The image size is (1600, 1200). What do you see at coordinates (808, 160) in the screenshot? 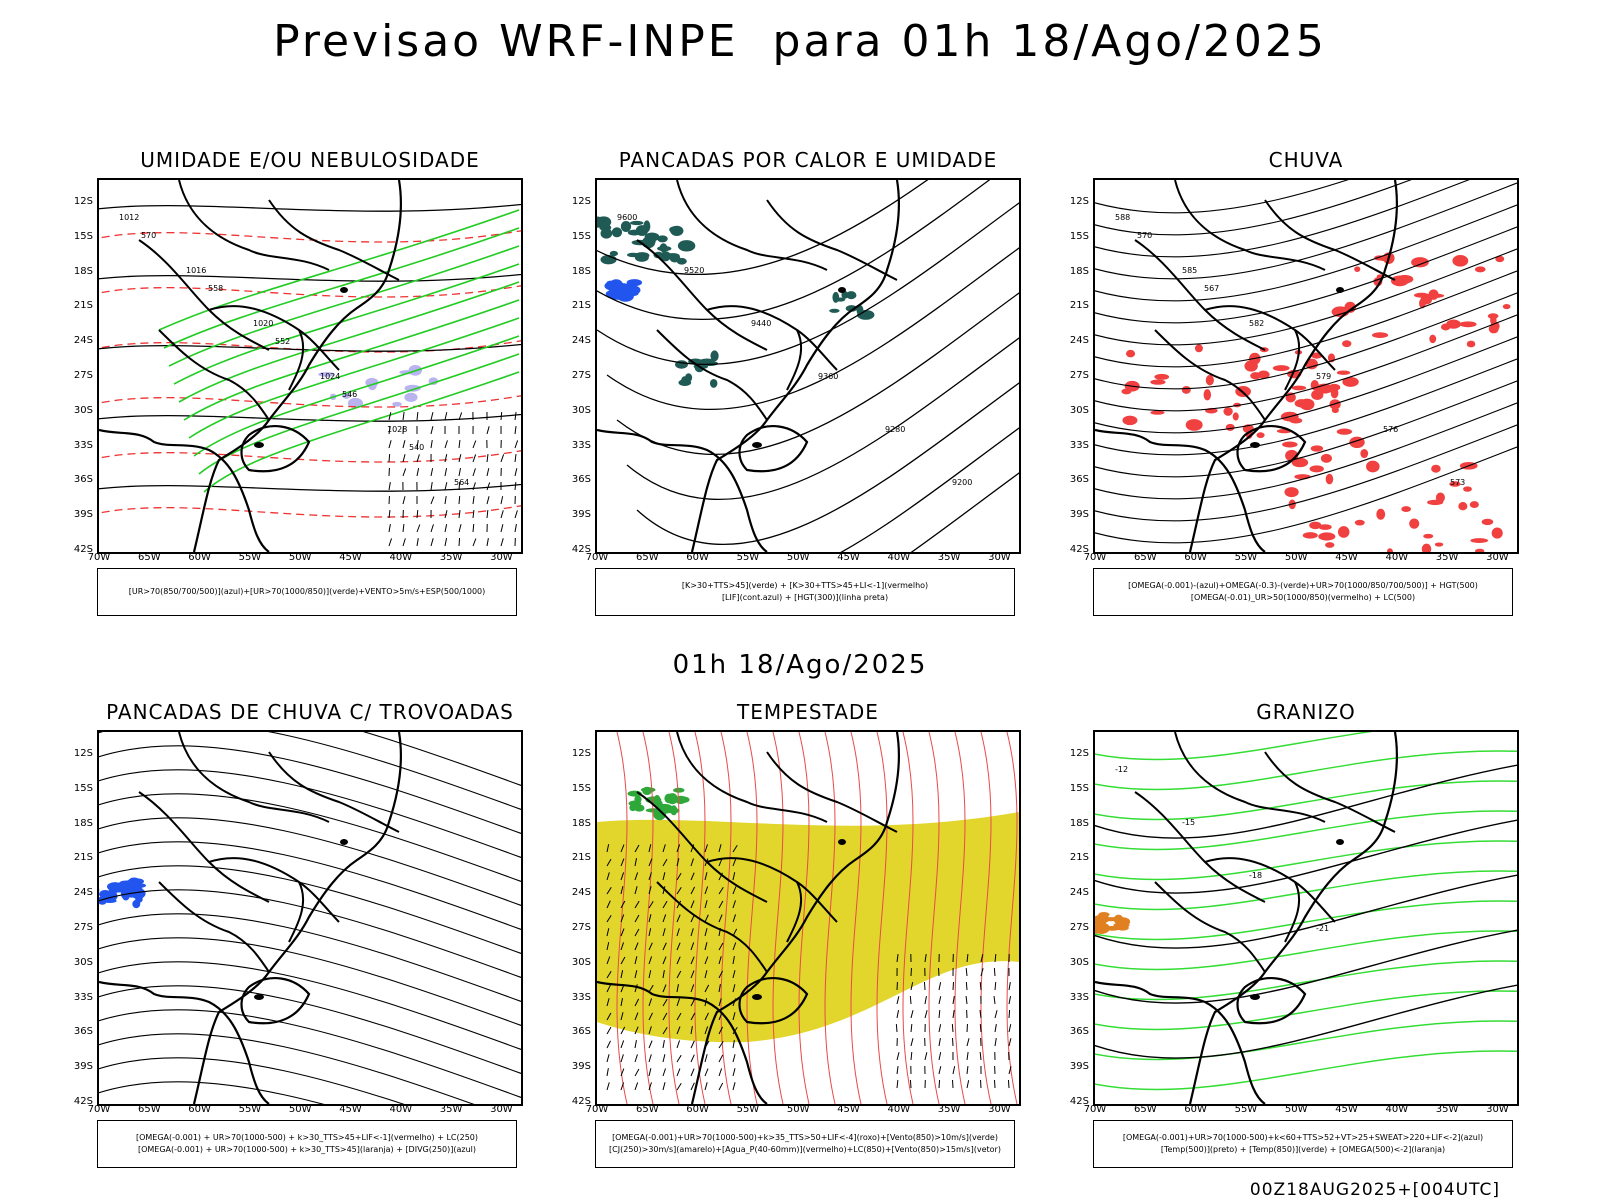
I see `panel-title: PANCADAS POR CALOR E UMIDADE` at bounding box center [808, 160].